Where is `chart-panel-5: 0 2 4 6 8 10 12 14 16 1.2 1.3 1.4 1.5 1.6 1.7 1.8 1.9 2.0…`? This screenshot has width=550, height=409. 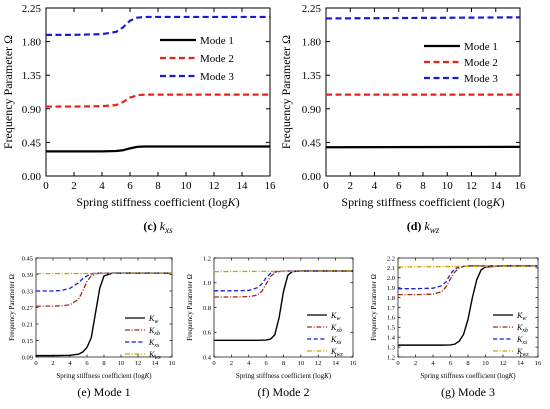 chart-panel-5: 0 2 4 6 8 10 12 14 16 1.2 1.3 1.4 1.5 1.6 1.7 1.8 1.9 2.0… is located at coordinates (456, 327).